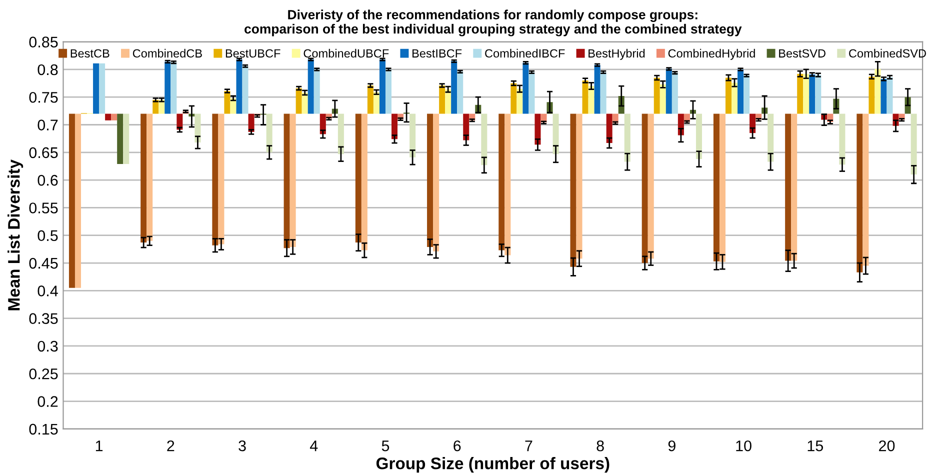 The image size is (930, 475). Describe the element at coordinates (616, 54) in the screenshot. I see `legend-label: BestHybrid` at that location.